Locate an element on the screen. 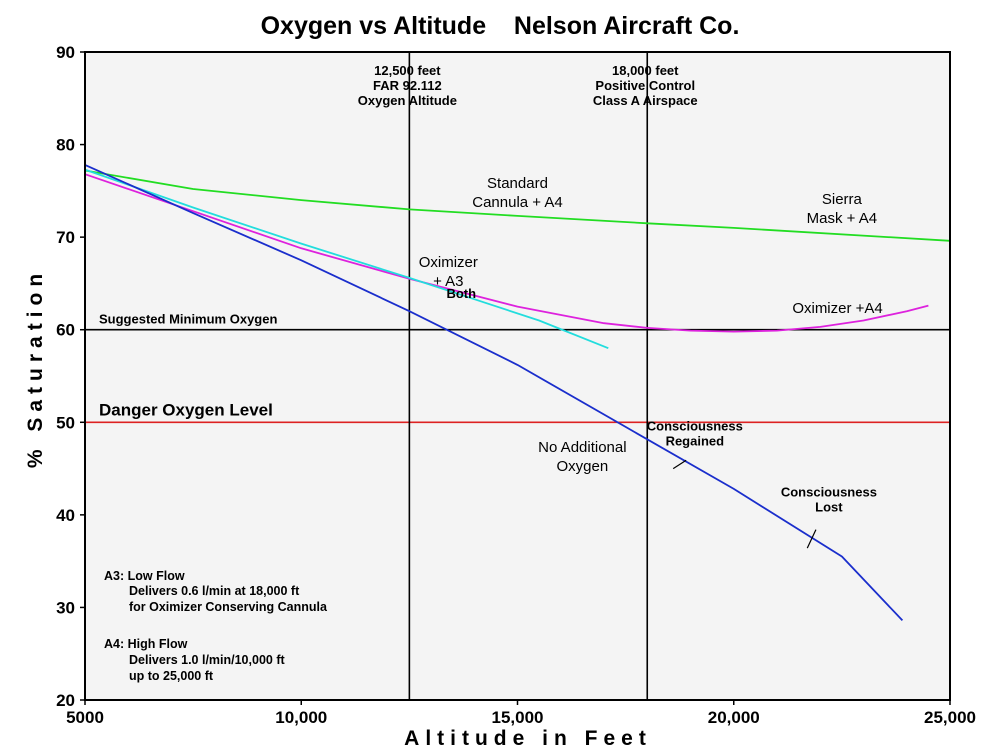 The width and height of the screenshot is (1000, 755). chart-annotation: Mask + A4 is located at coordinates (842, 218).